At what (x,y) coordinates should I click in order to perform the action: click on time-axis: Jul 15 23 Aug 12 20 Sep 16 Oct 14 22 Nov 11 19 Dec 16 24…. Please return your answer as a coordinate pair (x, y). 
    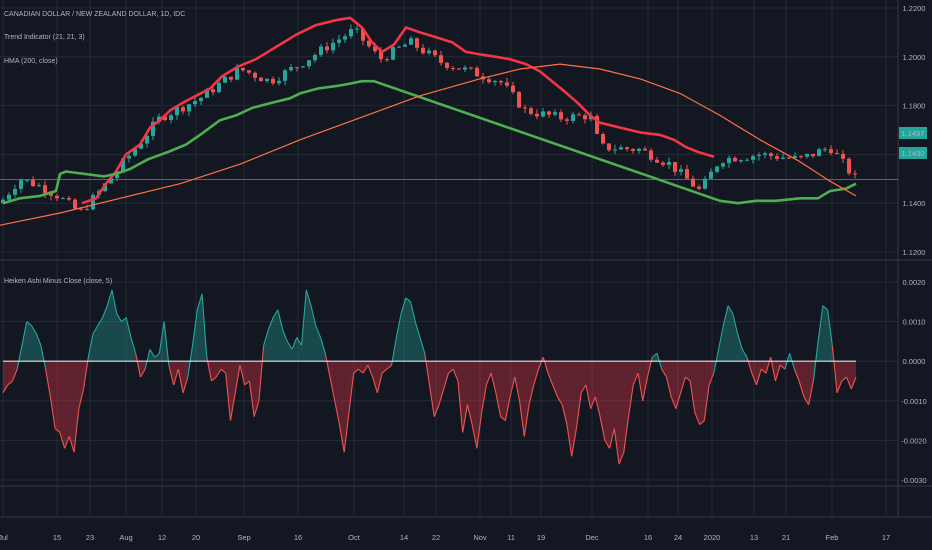
    Looking at the image, I should click on (445, 537).